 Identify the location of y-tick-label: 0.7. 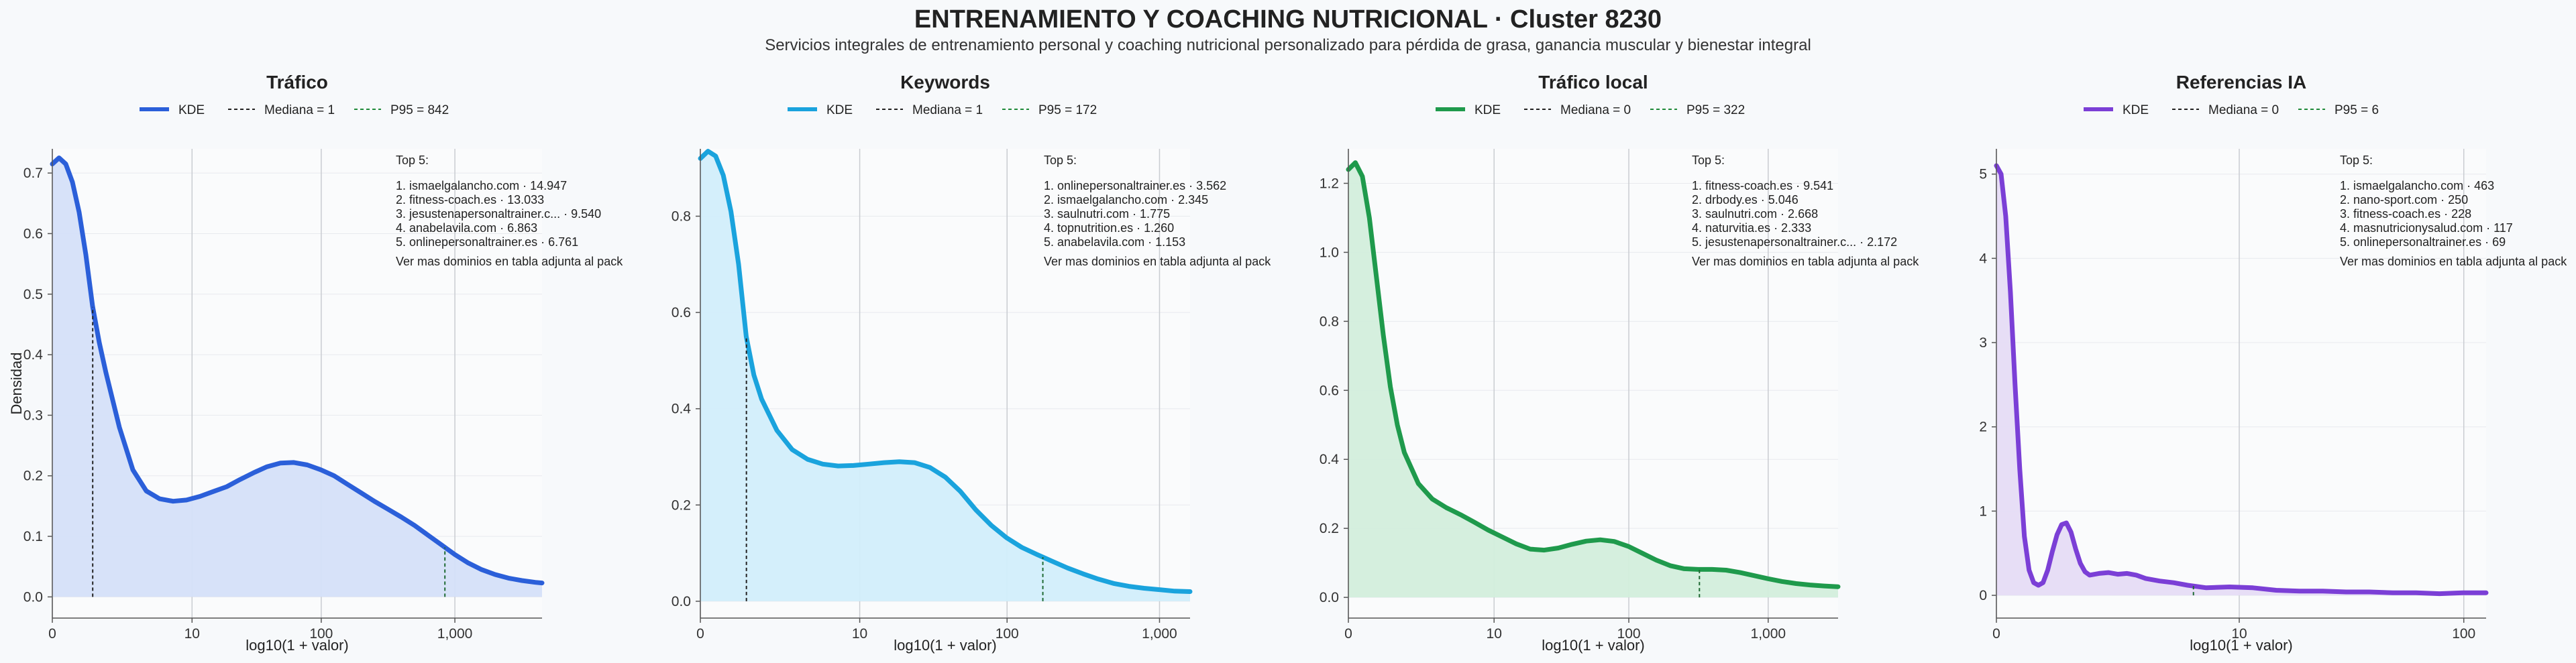
(33, 173).